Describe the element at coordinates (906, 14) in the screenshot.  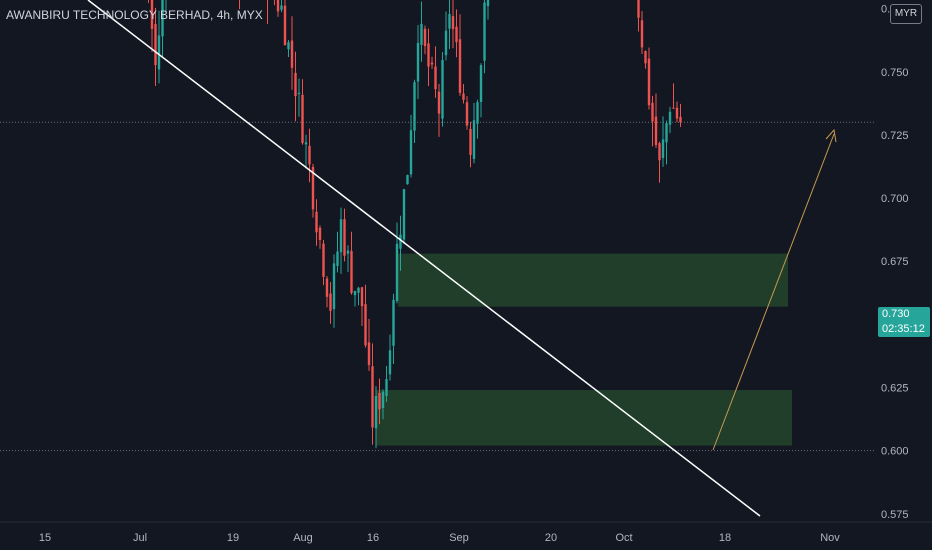
I see `currency-badge: MYR` at that location.